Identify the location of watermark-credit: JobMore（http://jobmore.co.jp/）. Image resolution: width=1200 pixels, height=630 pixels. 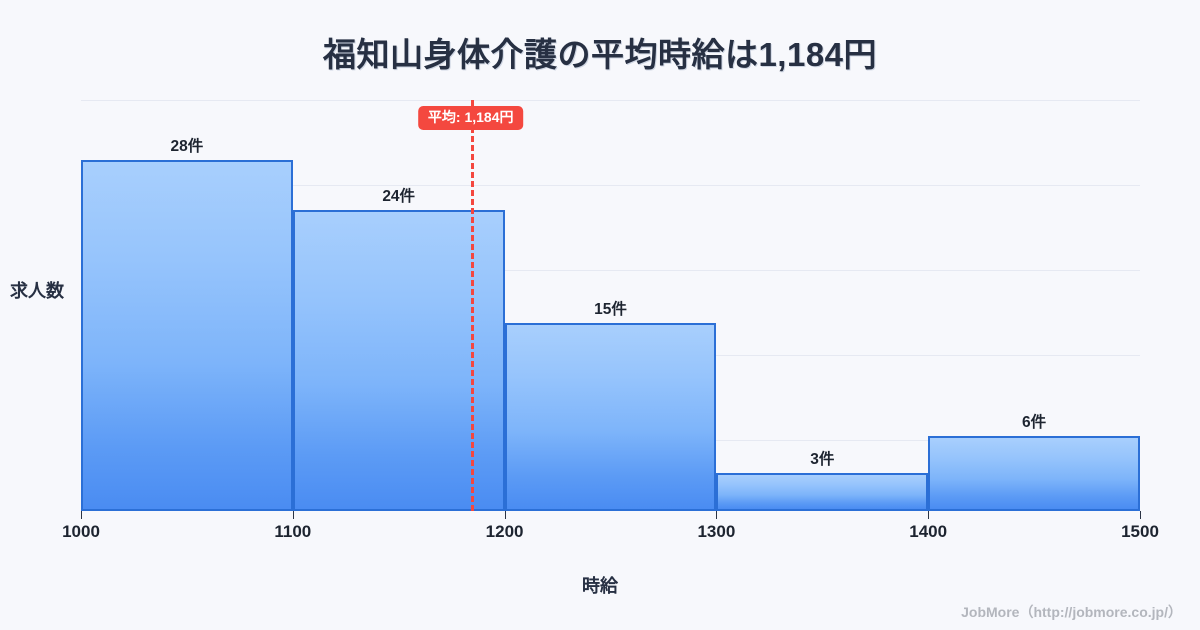
(1071, 612).